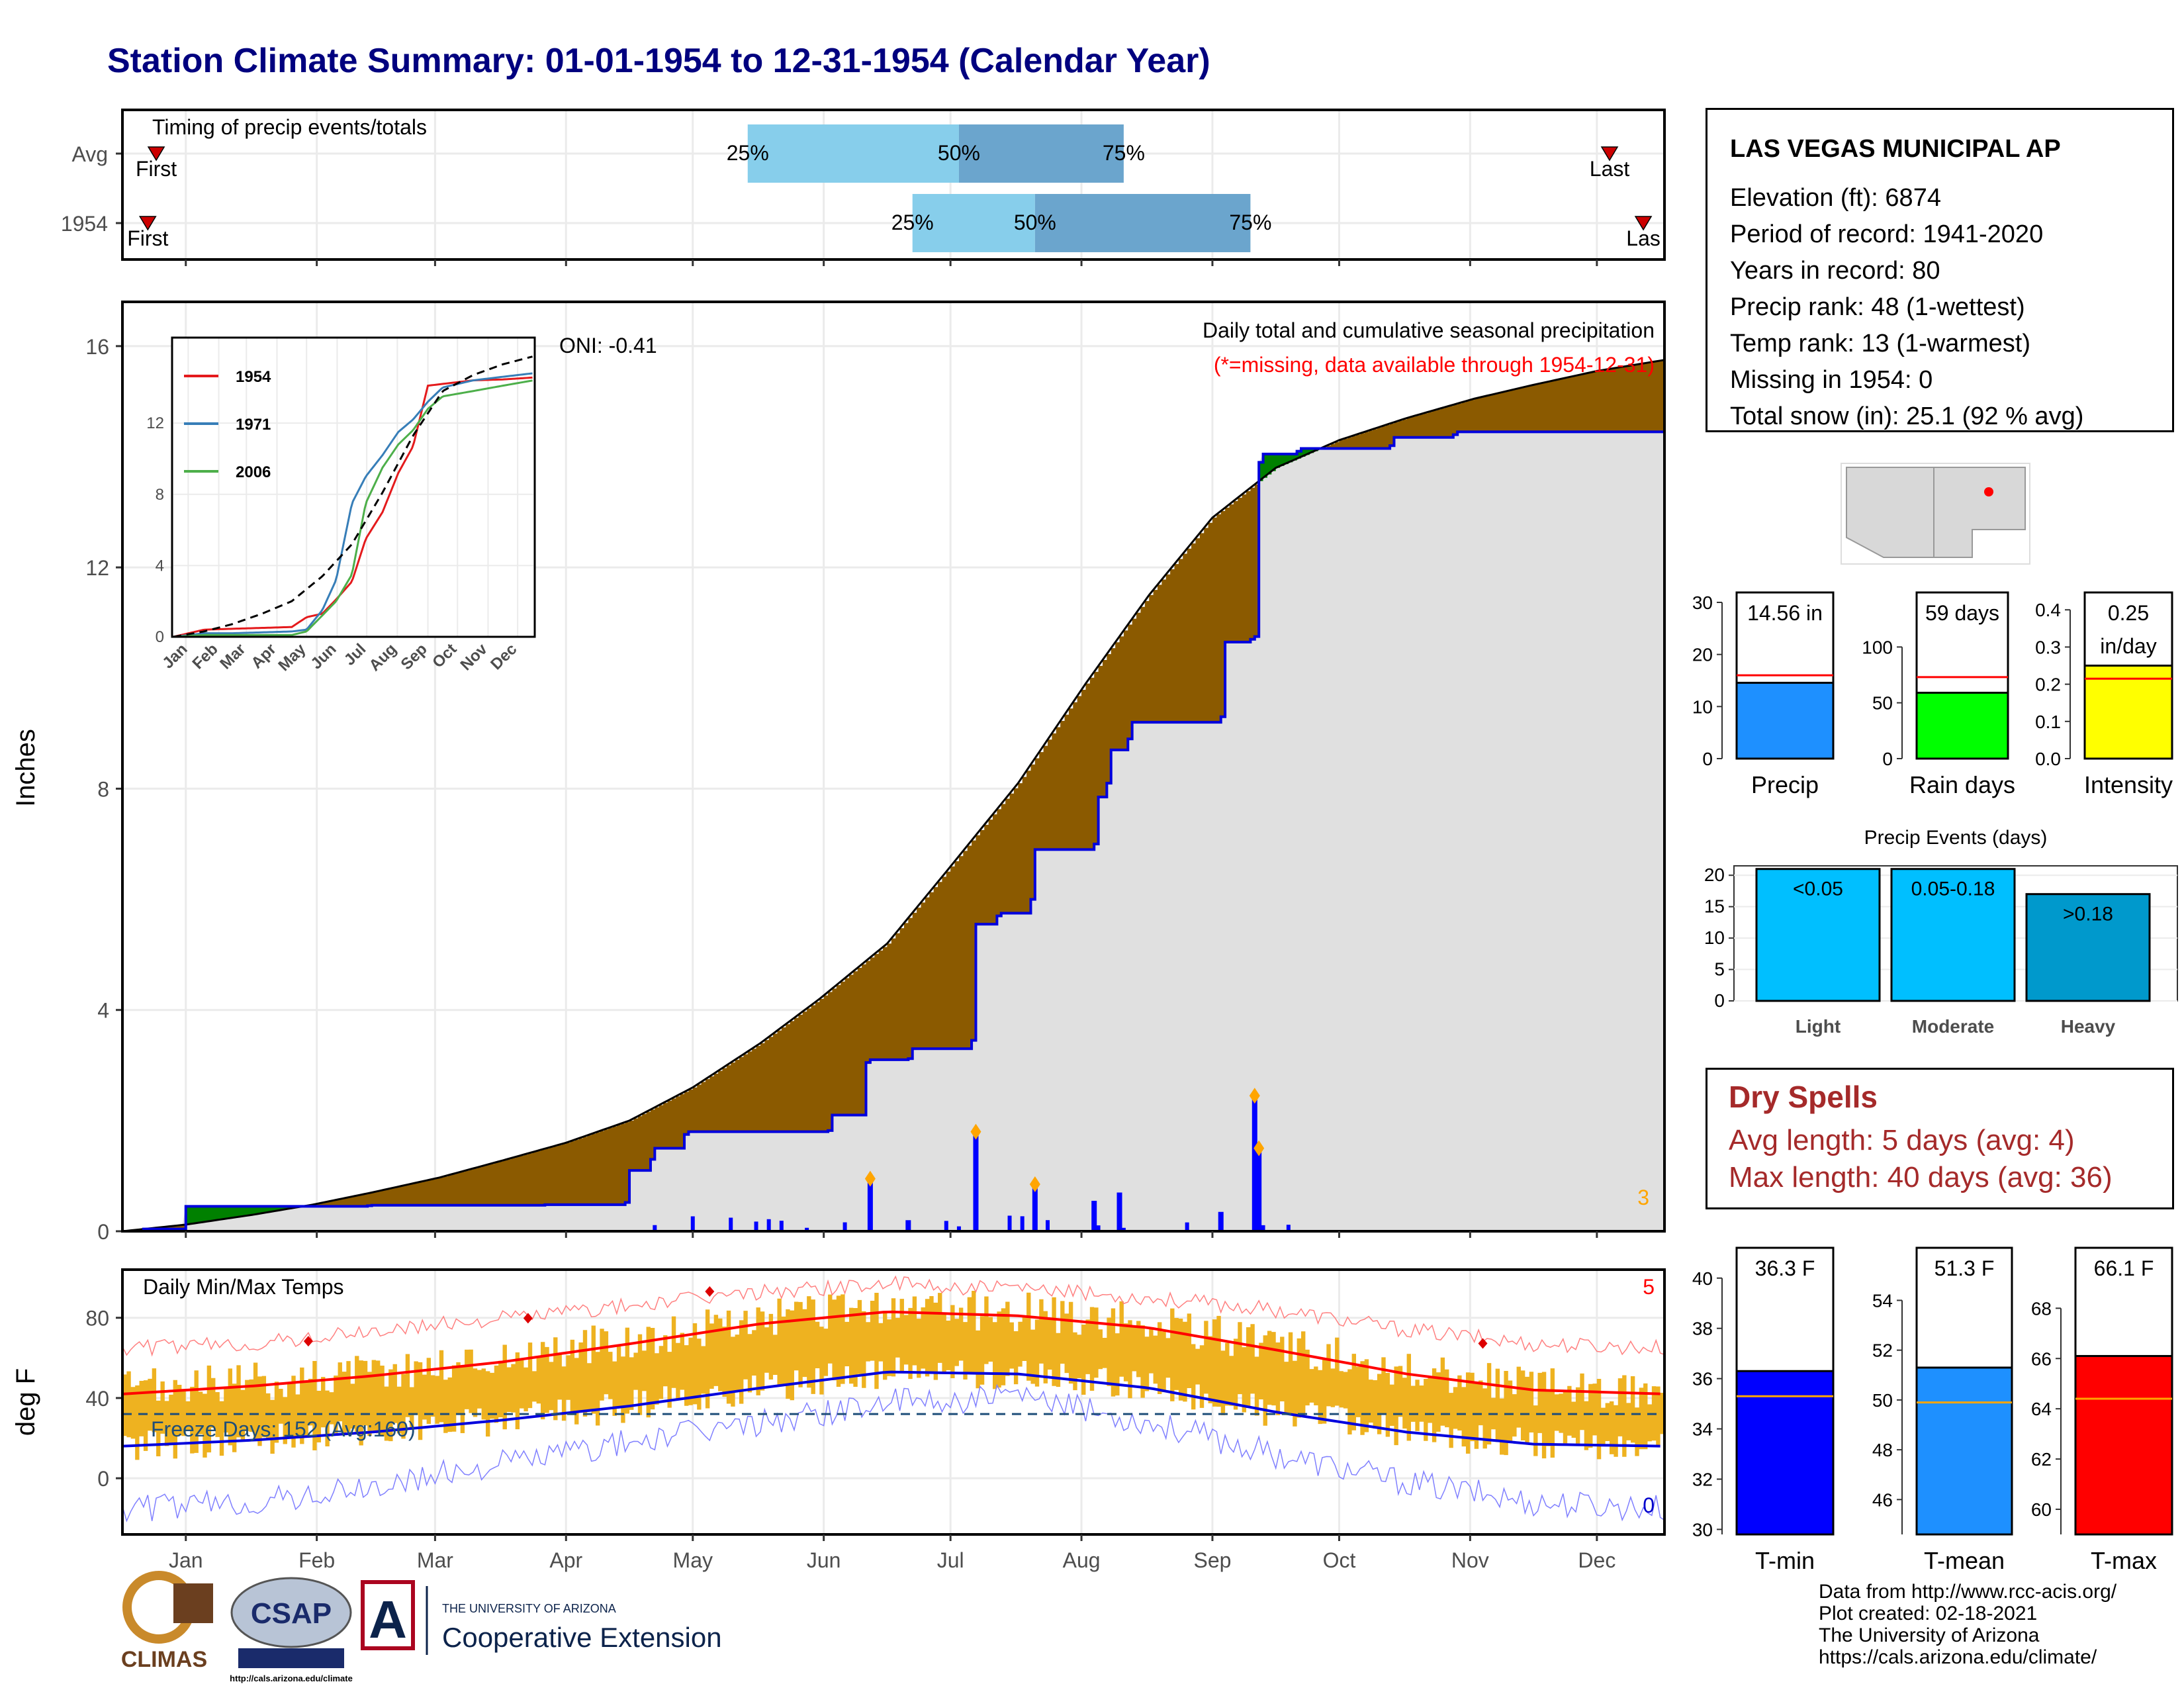 The width and height of the screenshot is (2184, 1688). Describe the element at coordinates (1968, 1592) in the screenshot. I see `footer-line: Data from http://www.rcc-acis.org/` at that location.